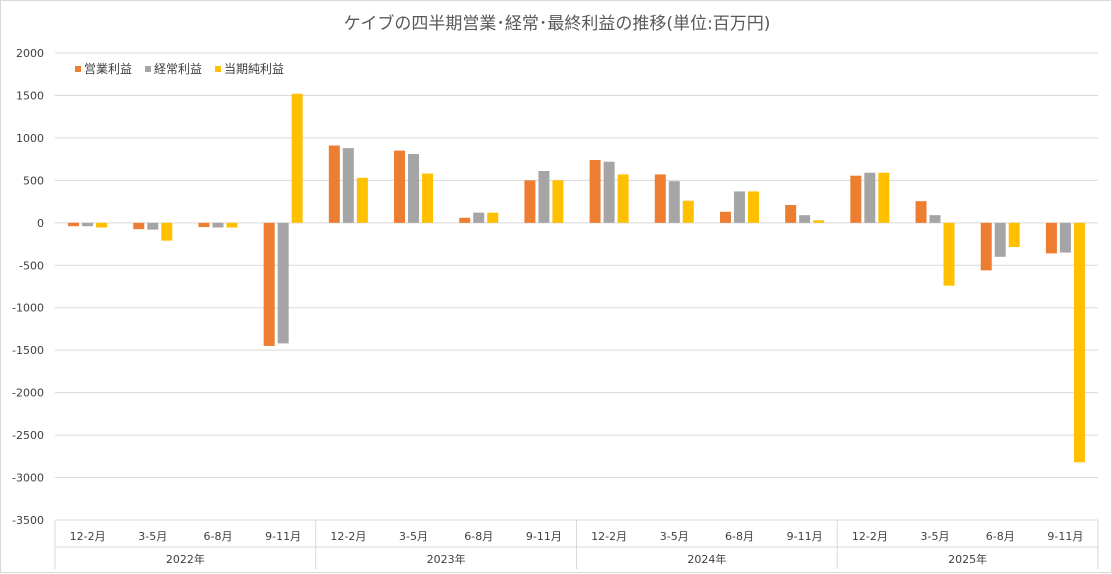 The width and height of the screenshot is (1112, 574). Describe the element at coordinates (706, 559) in the screenshot. I see `x-group-label: 2024年` at that location.